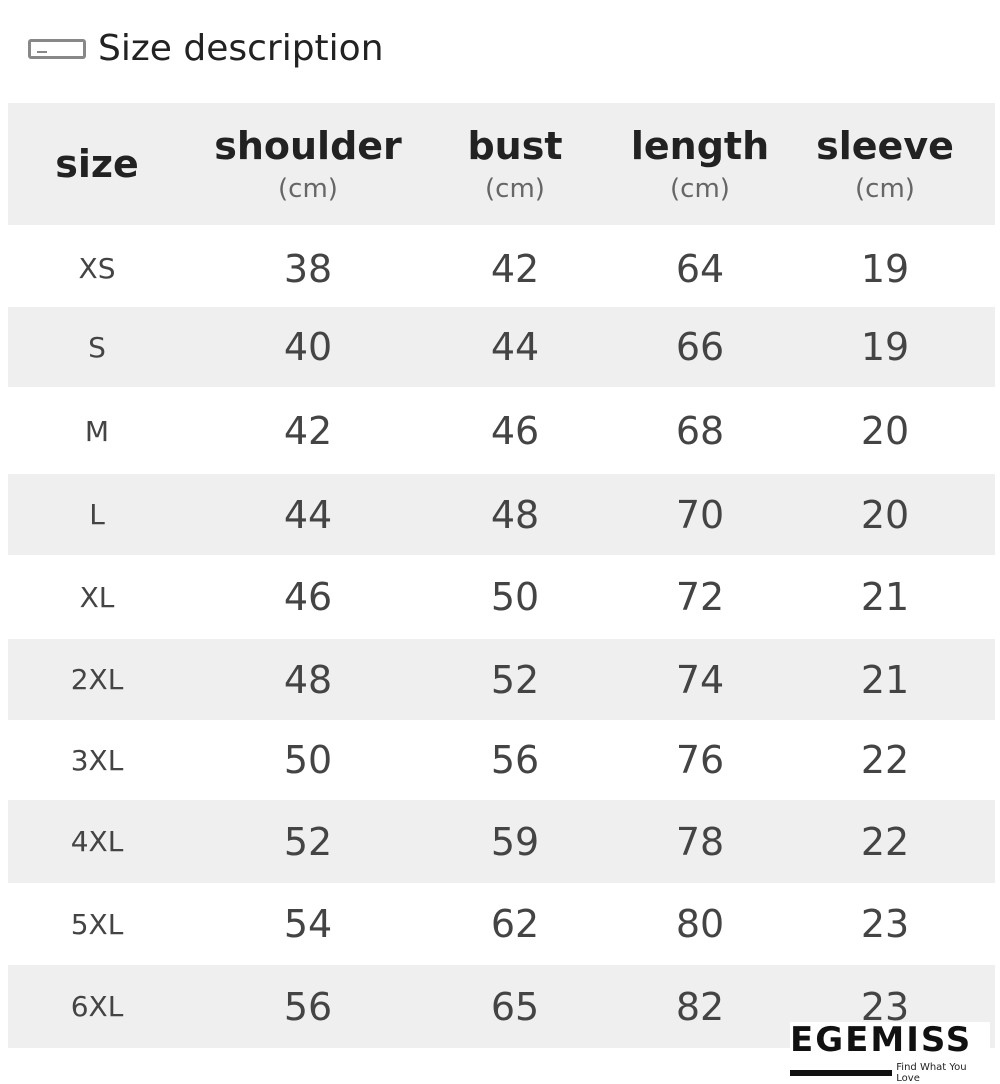 The image size is (1000, 1084). Describe the element at coordinates (308, 347) in the screenshot. I see `cell-shoulder: 40` at that location.